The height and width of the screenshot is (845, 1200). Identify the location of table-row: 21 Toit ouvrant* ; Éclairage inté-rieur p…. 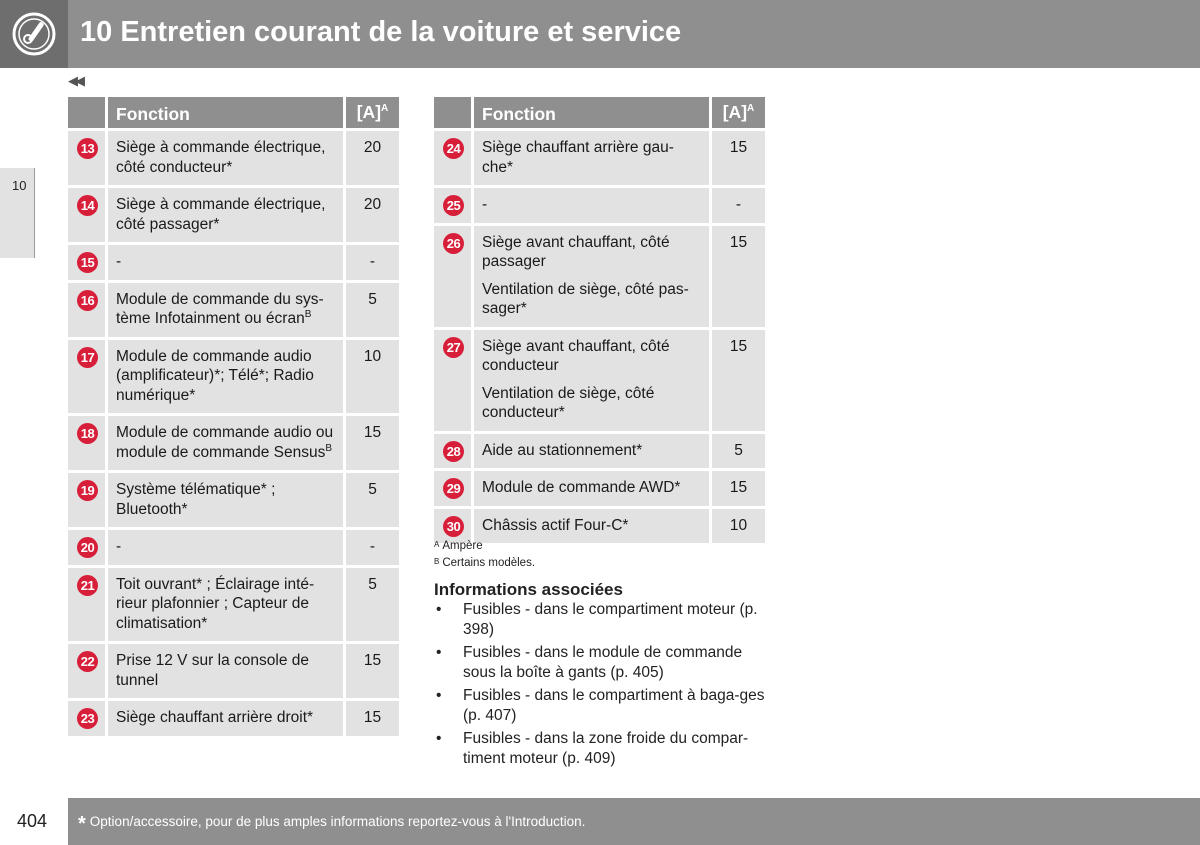
(233, 605).